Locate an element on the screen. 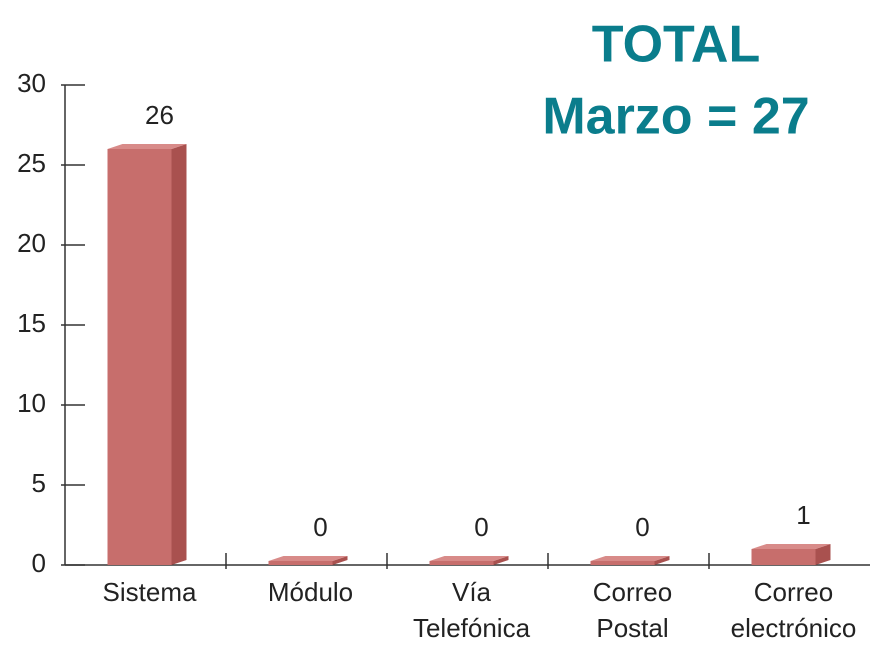  x-tick-label: Vía Telefónica is located at coordinates (472, 610).